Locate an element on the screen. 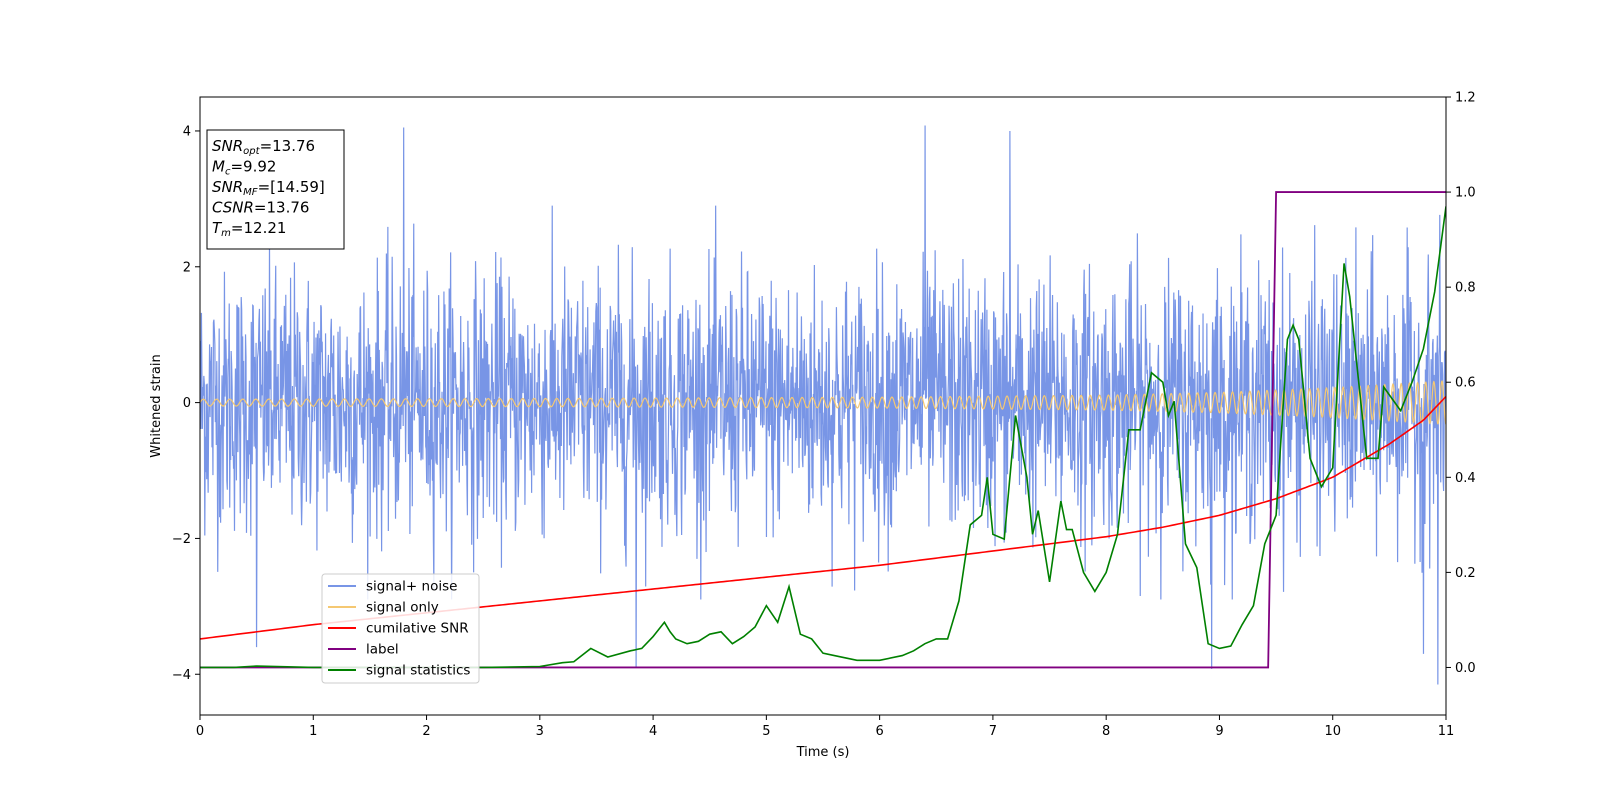  legend-frame is located at coordinates (400, 628).